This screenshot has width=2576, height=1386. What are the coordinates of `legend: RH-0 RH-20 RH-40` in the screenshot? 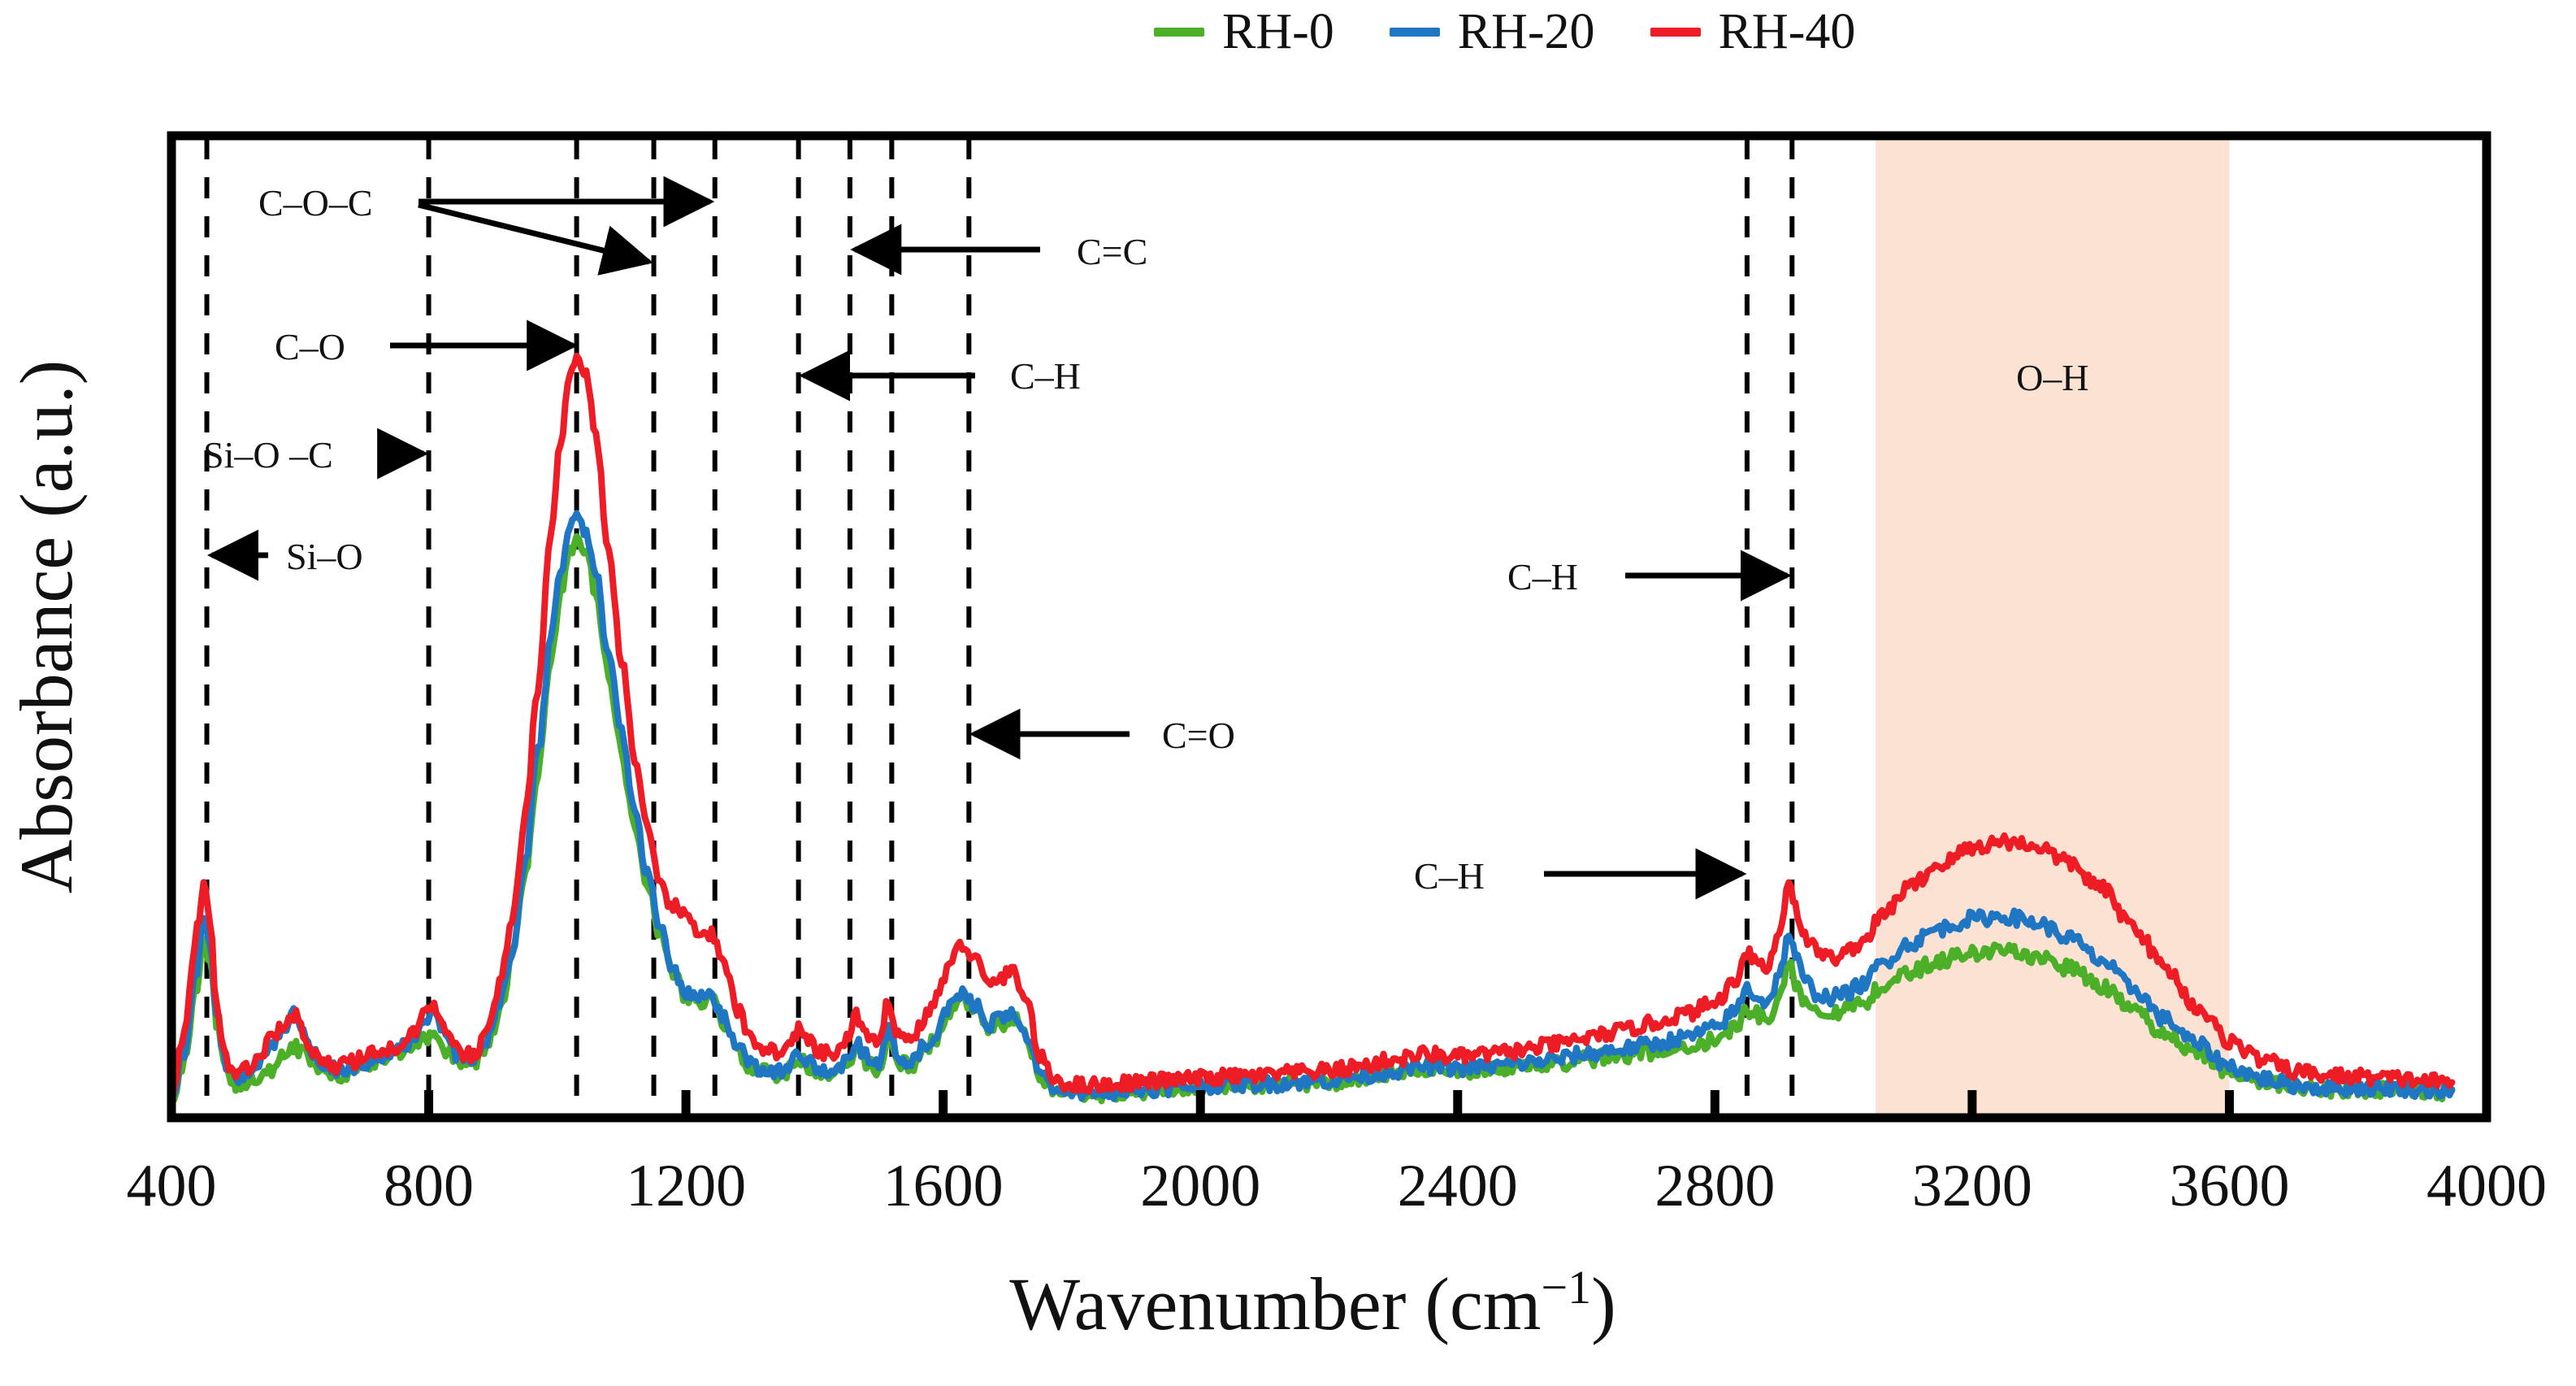 It's located at (1504, 32).